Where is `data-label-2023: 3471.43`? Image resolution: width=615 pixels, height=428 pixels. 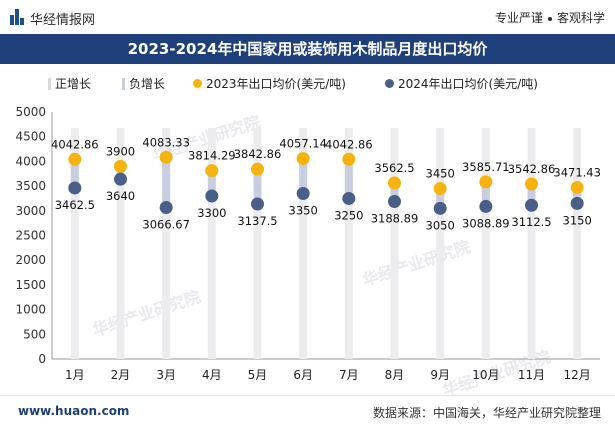
data-label-2023: 3471.43 is located at coordinates (577, 173).